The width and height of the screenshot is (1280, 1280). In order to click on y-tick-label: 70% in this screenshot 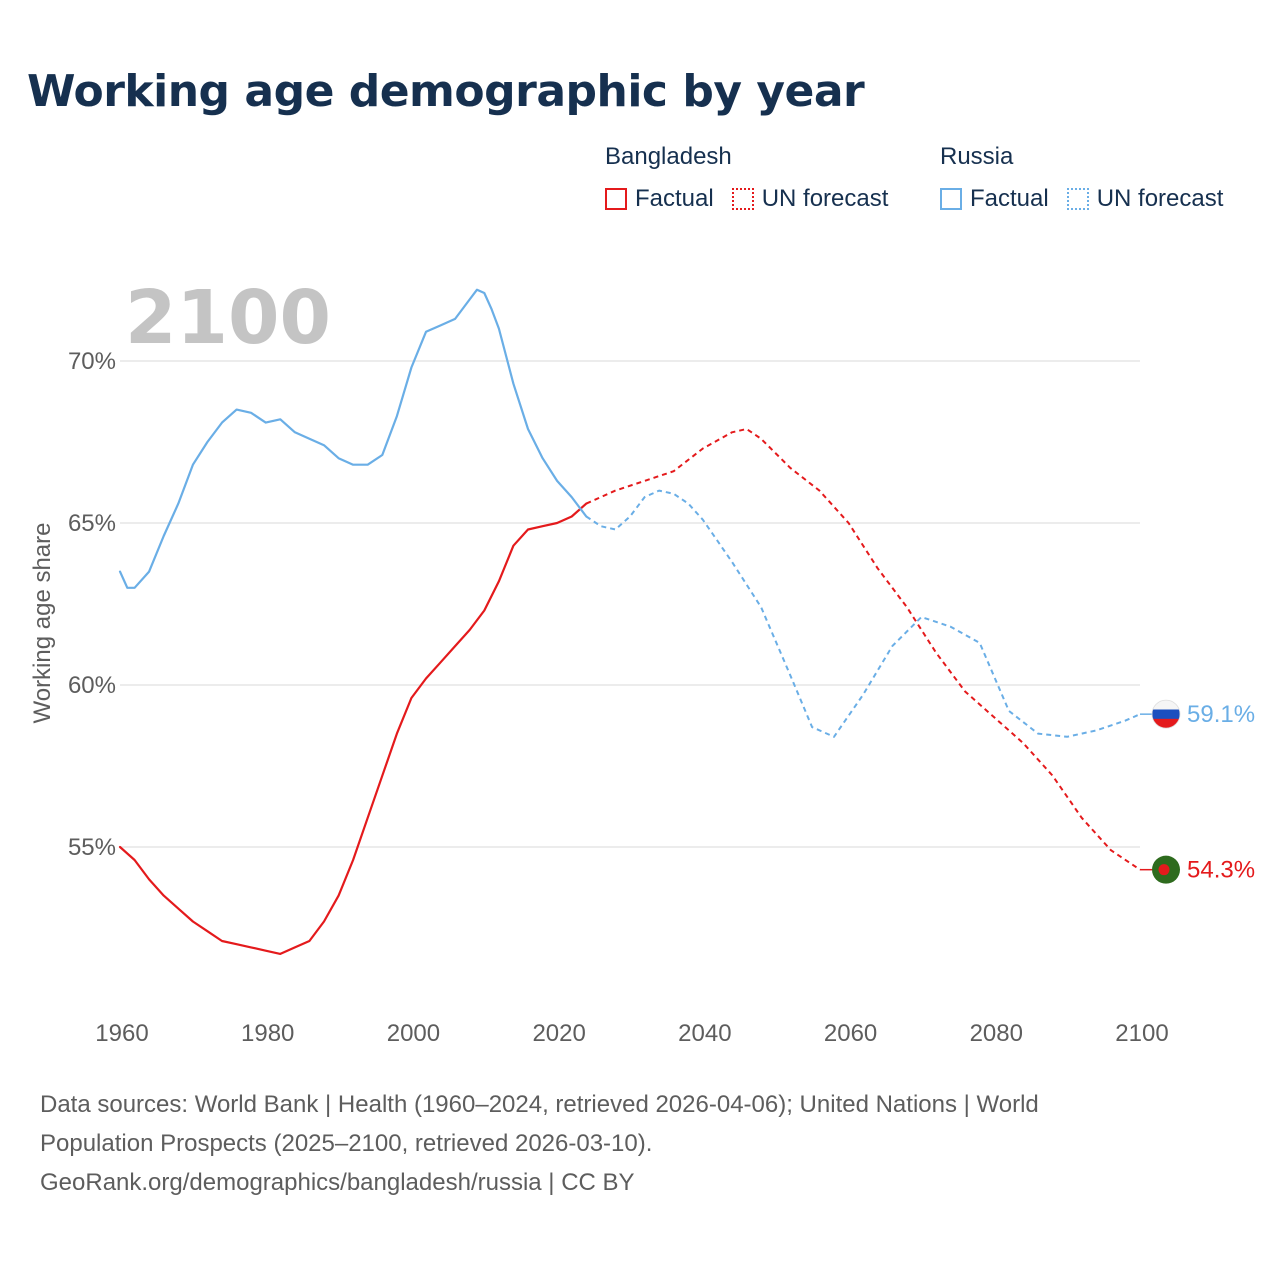, I will do `click(92, 361)`.